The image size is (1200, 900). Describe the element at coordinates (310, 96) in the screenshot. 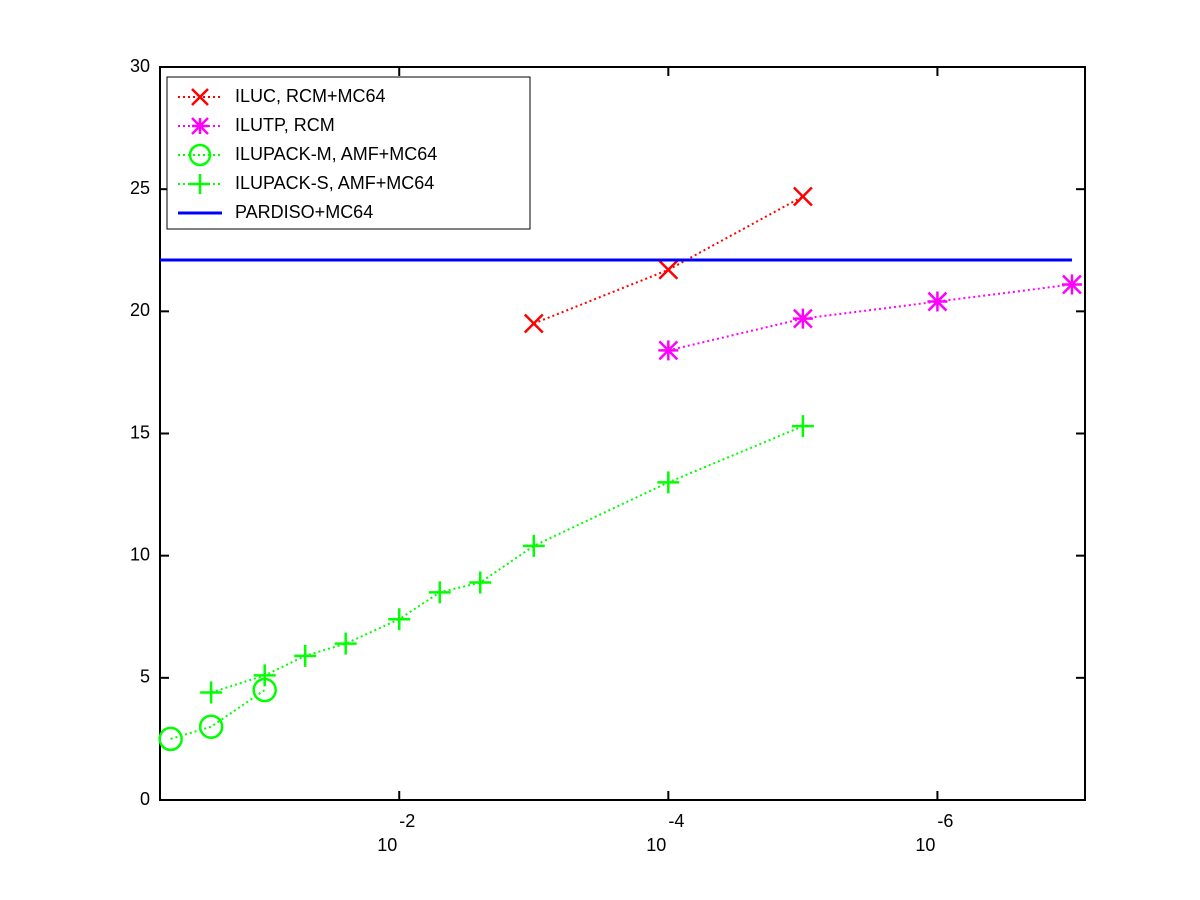

I see `legend-label: ILUC, RCM+MC64` at that location.